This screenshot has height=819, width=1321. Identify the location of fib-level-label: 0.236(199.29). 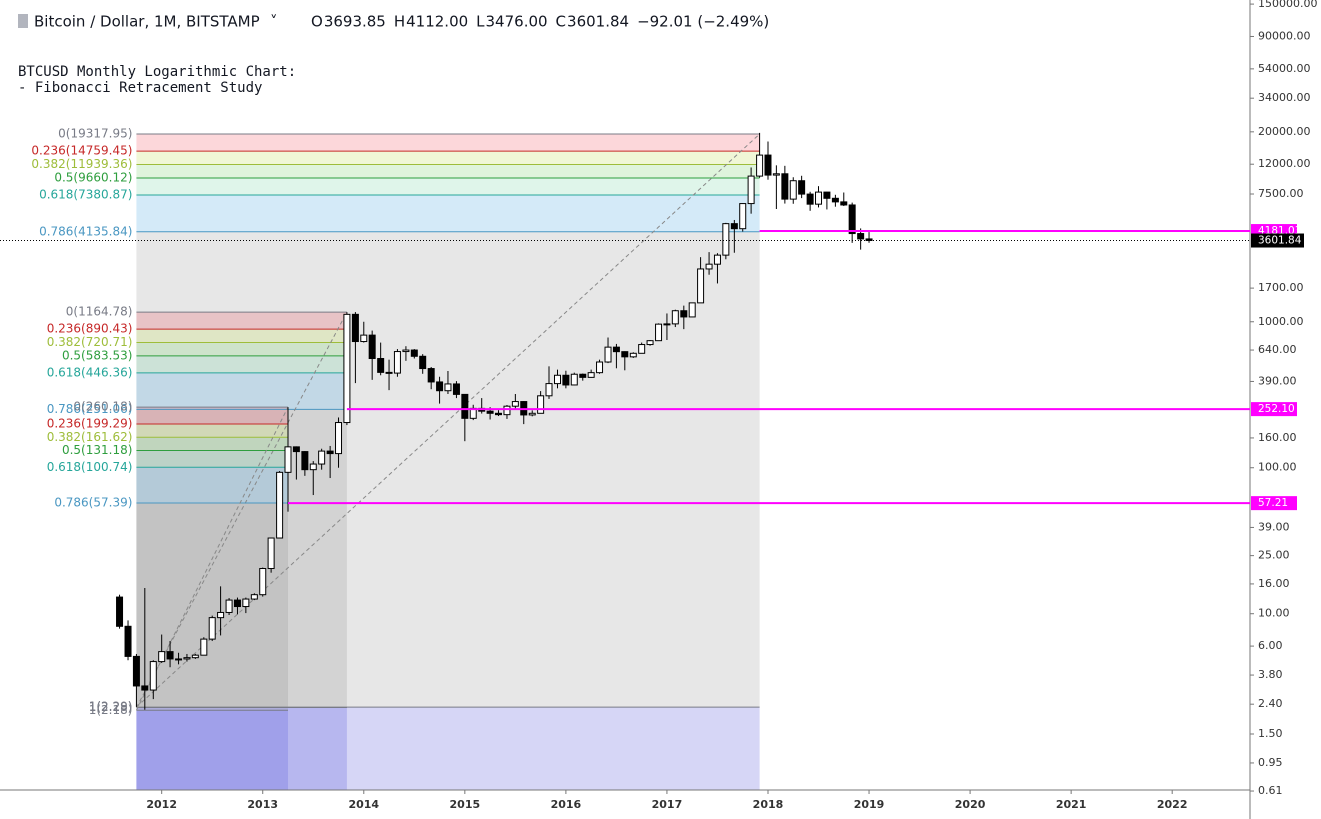
(90, 424).